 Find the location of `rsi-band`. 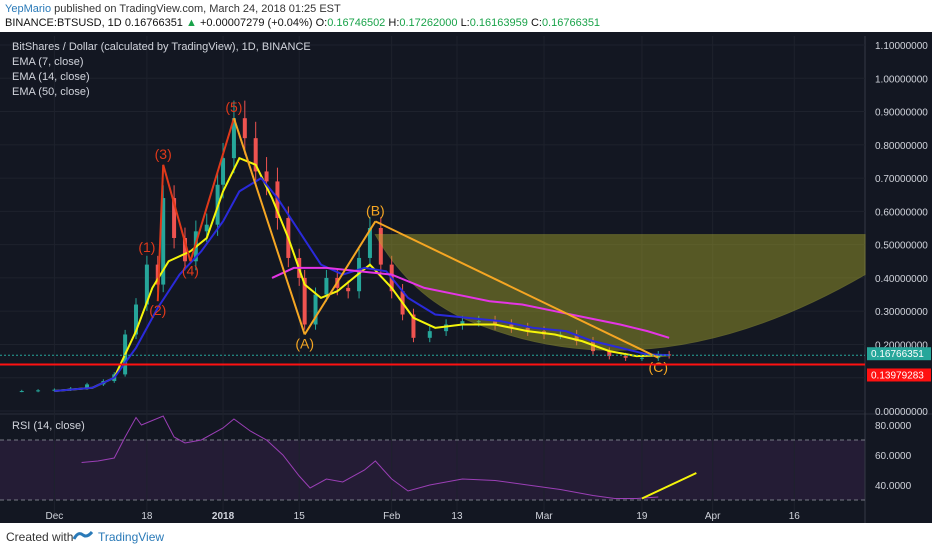

rsi-band is located at coordinates (432, 470).